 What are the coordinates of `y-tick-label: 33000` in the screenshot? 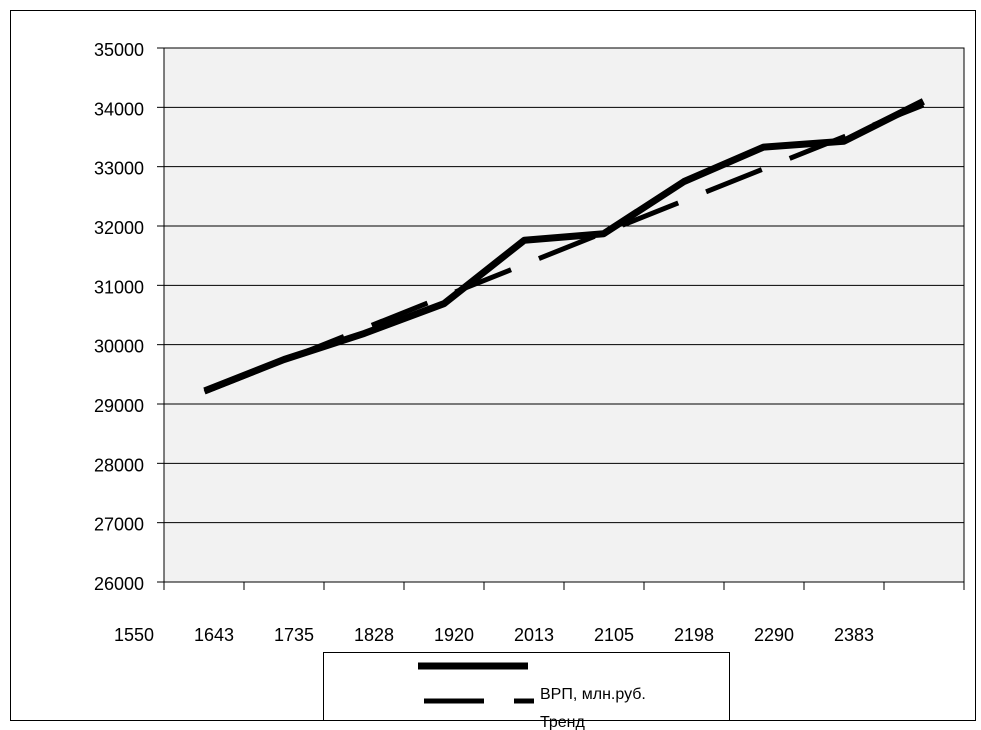 It's located at (119, 169).